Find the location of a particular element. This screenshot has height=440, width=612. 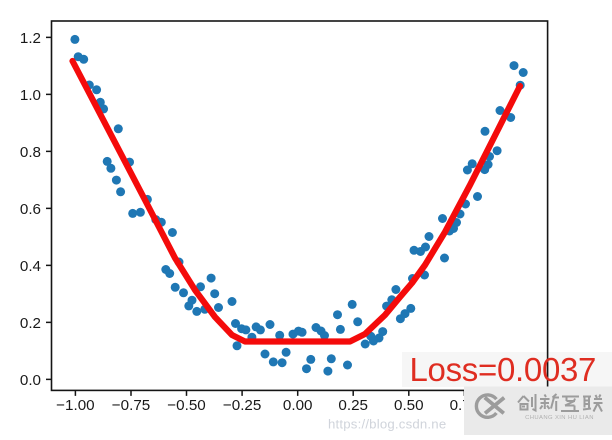

svg-text: 0.8 is located at coordinates (30, 152).